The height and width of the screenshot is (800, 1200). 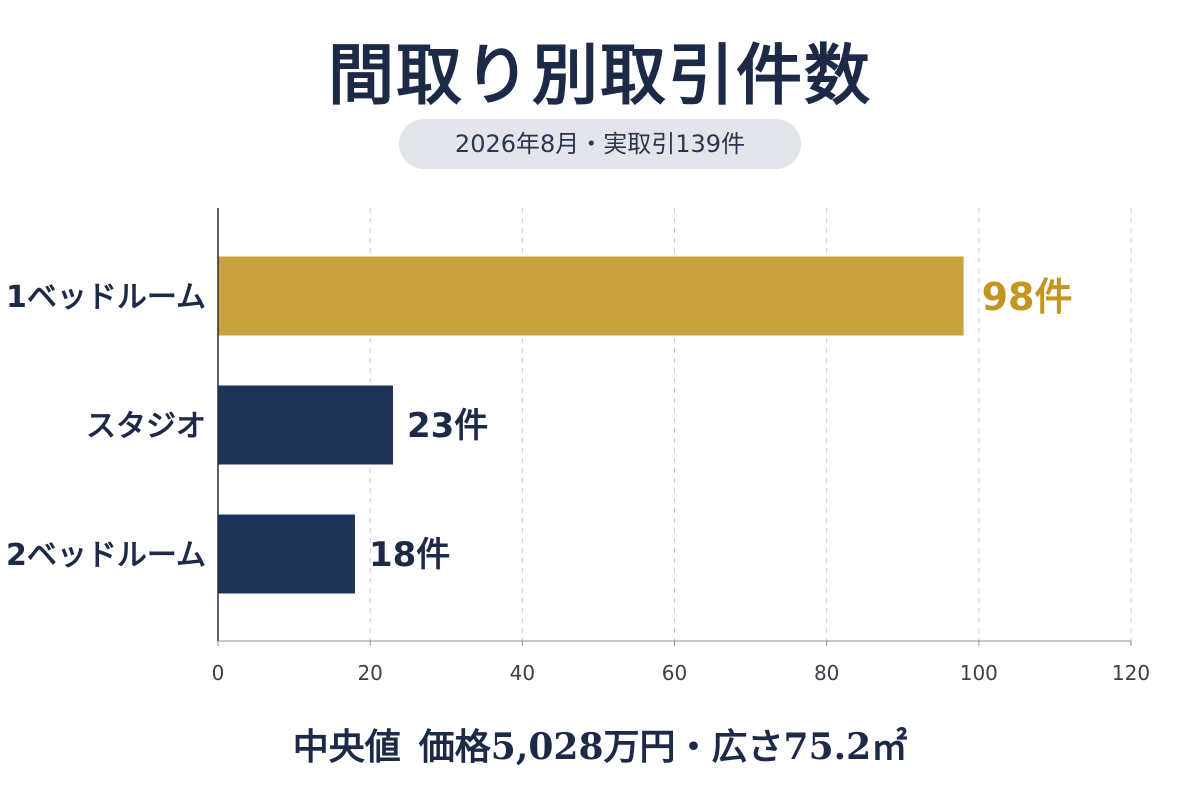 What do you see at coordinates (346, 747) in the screenshot?
I see `median-label: 中央値` at bounding box center [346, 747].